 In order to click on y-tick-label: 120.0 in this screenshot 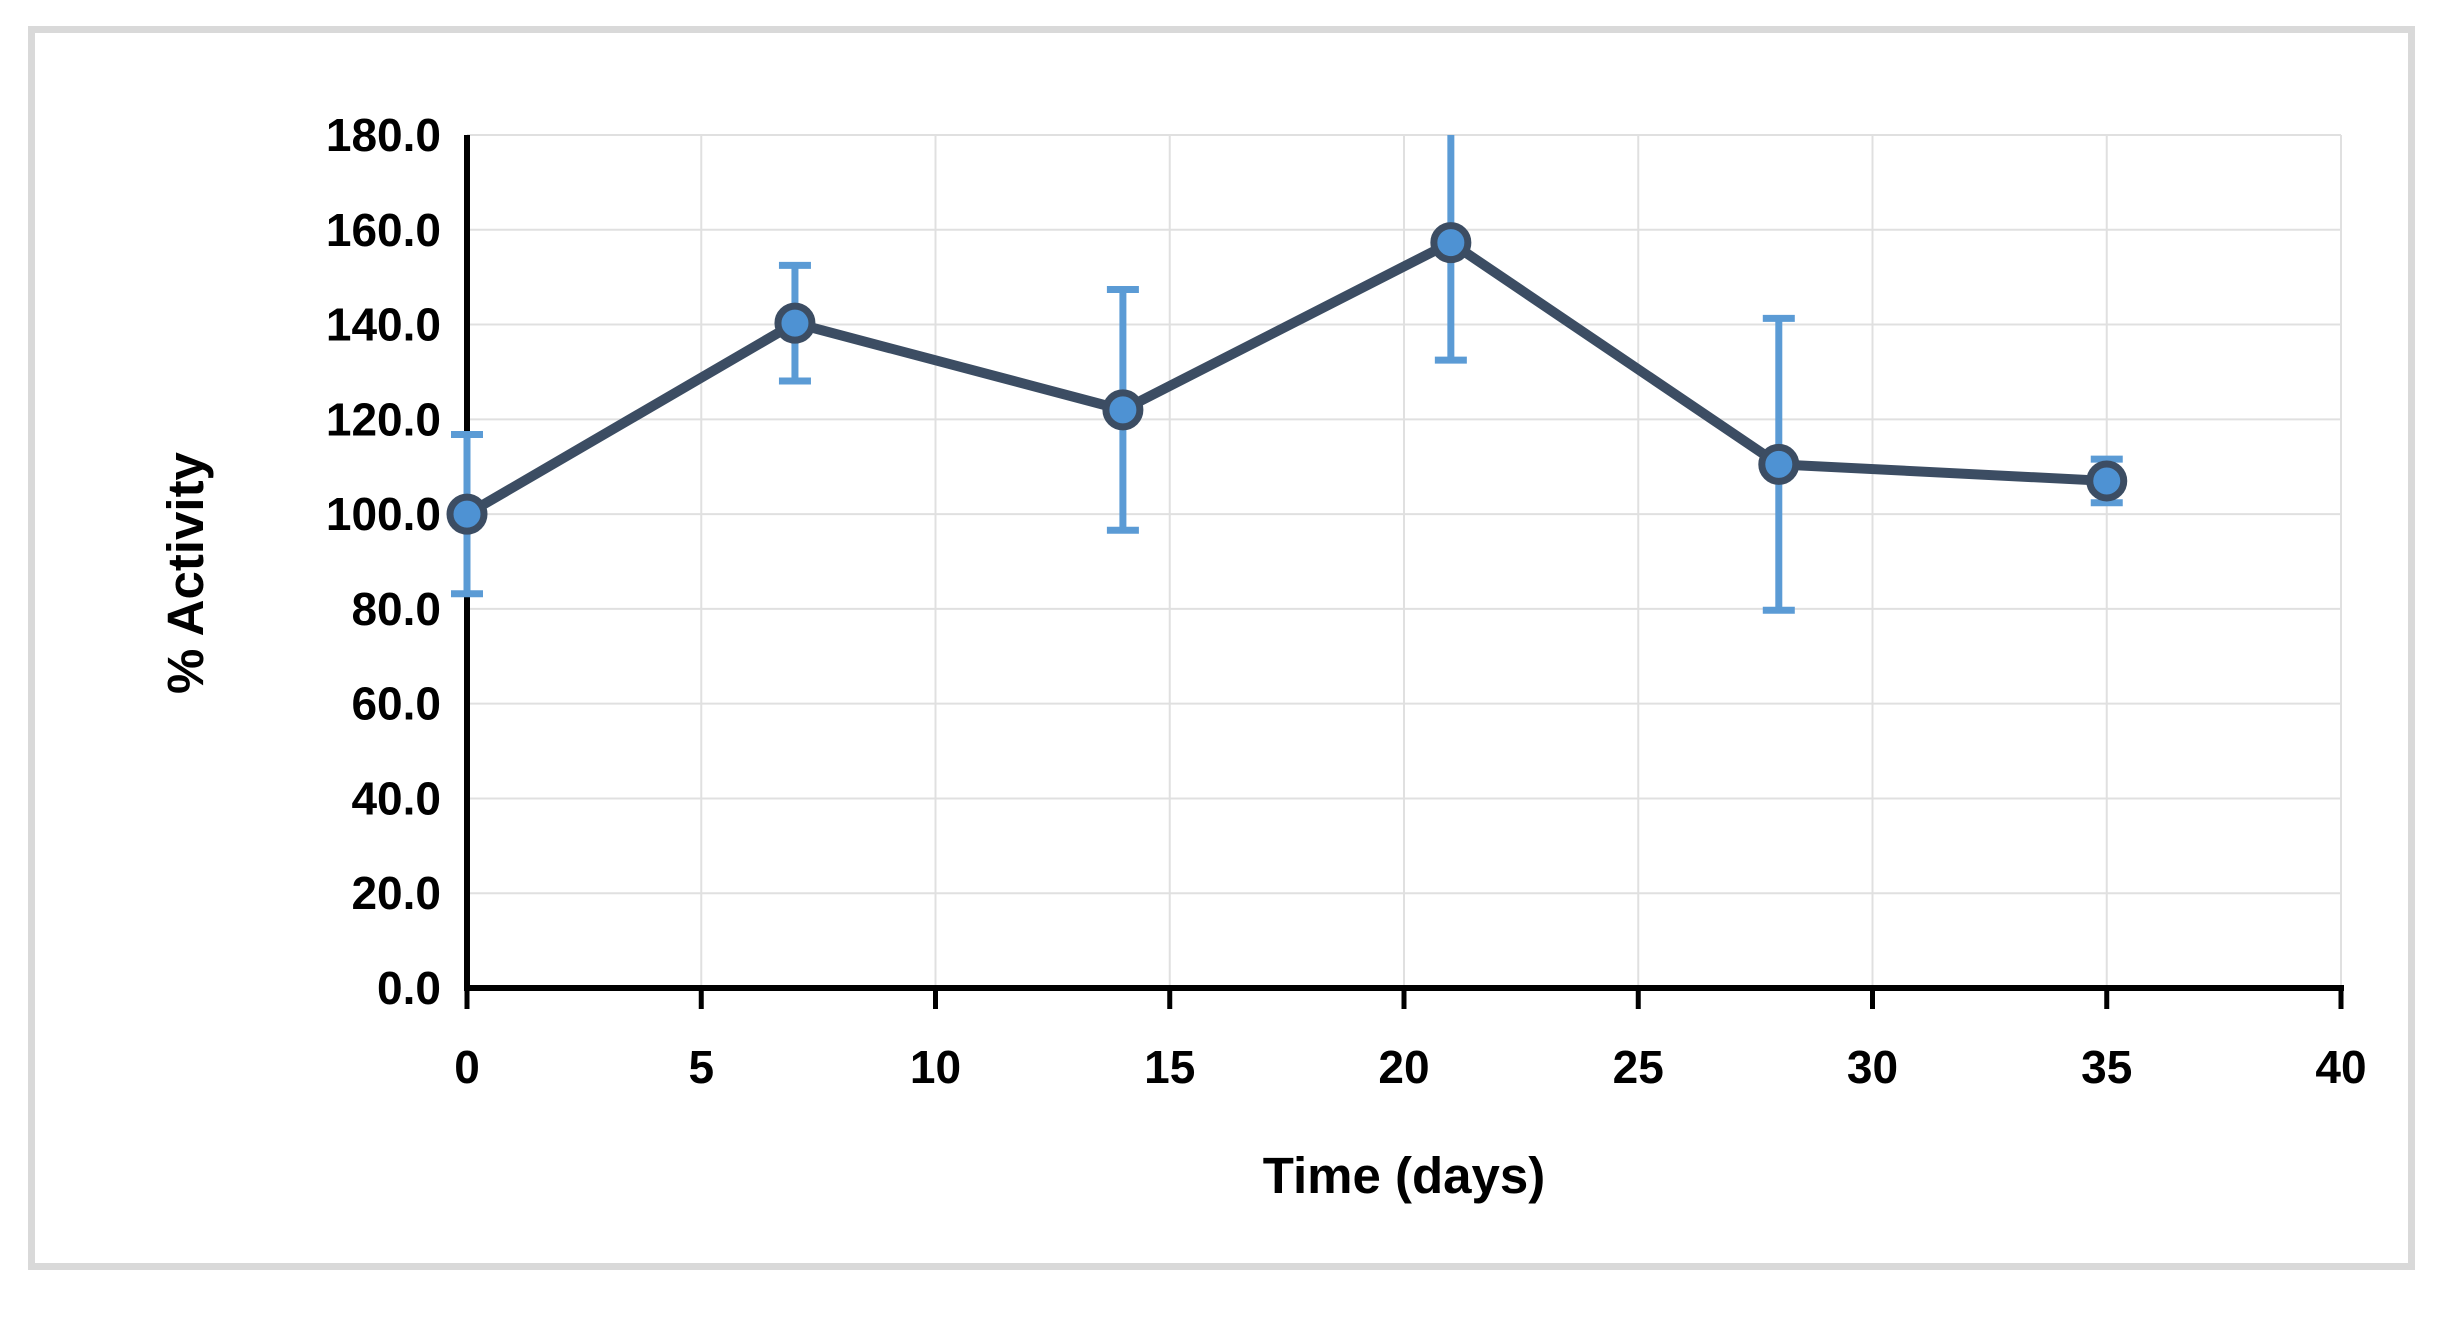, I will do `click(383, 419)`.